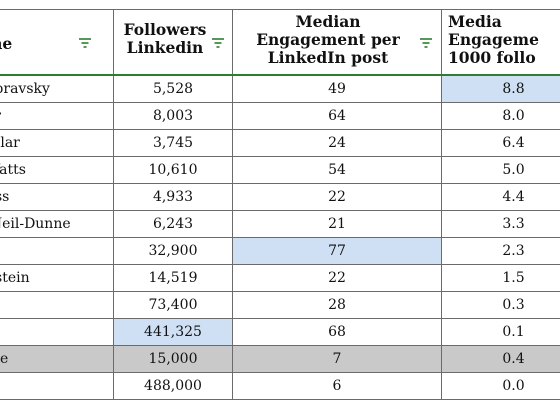  I want to click on followers-cell: 14,519, so click(173, 278).